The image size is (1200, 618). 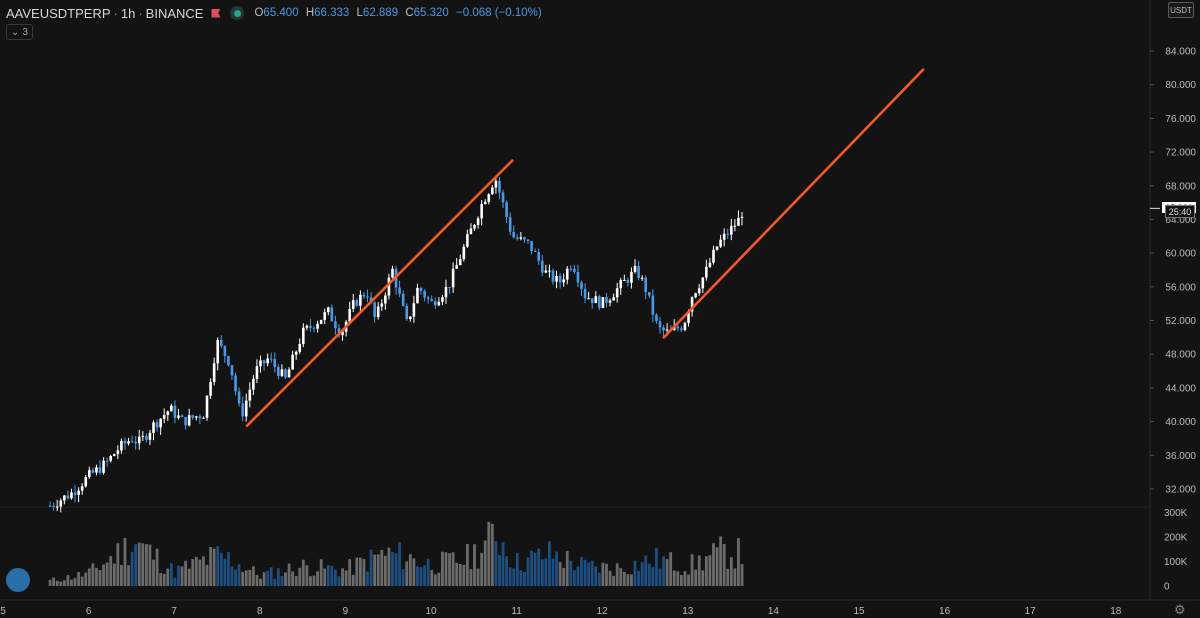 I want to click on symbol-name: AAVEUSDTPERP, so click(x=58, y=13).